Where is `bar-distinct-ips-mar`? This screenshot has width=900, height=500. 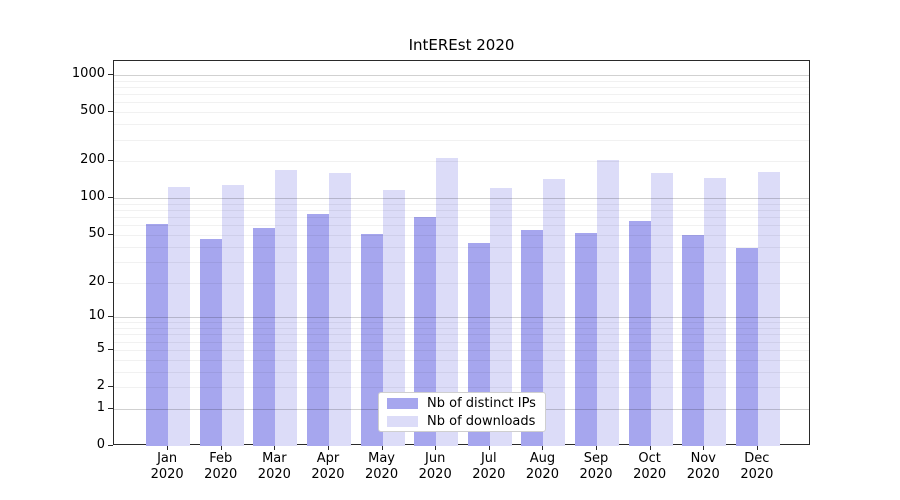 bar-distinct-ips-mar is located at coordinates (264, 336).